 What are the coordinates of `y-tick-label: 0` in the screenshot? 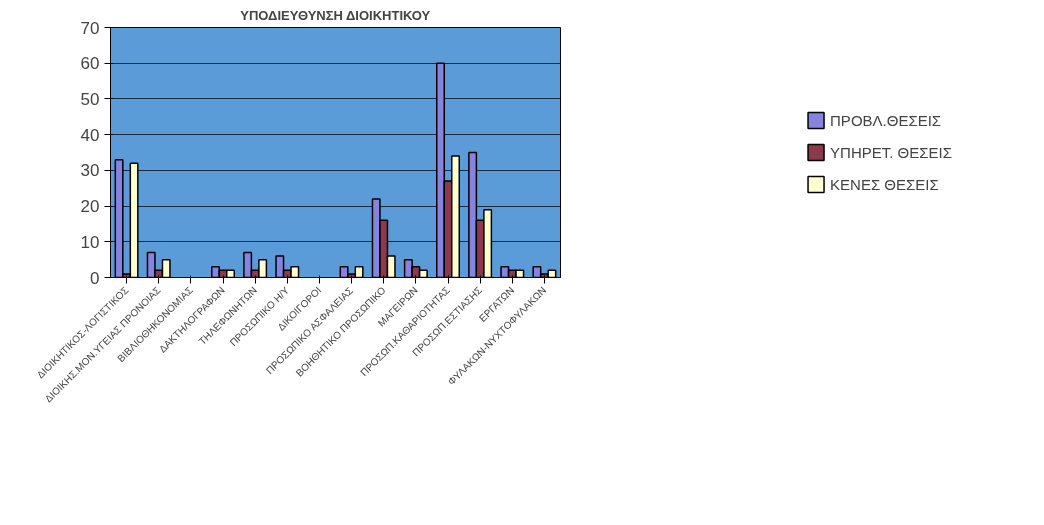 It's located at (95, 278).